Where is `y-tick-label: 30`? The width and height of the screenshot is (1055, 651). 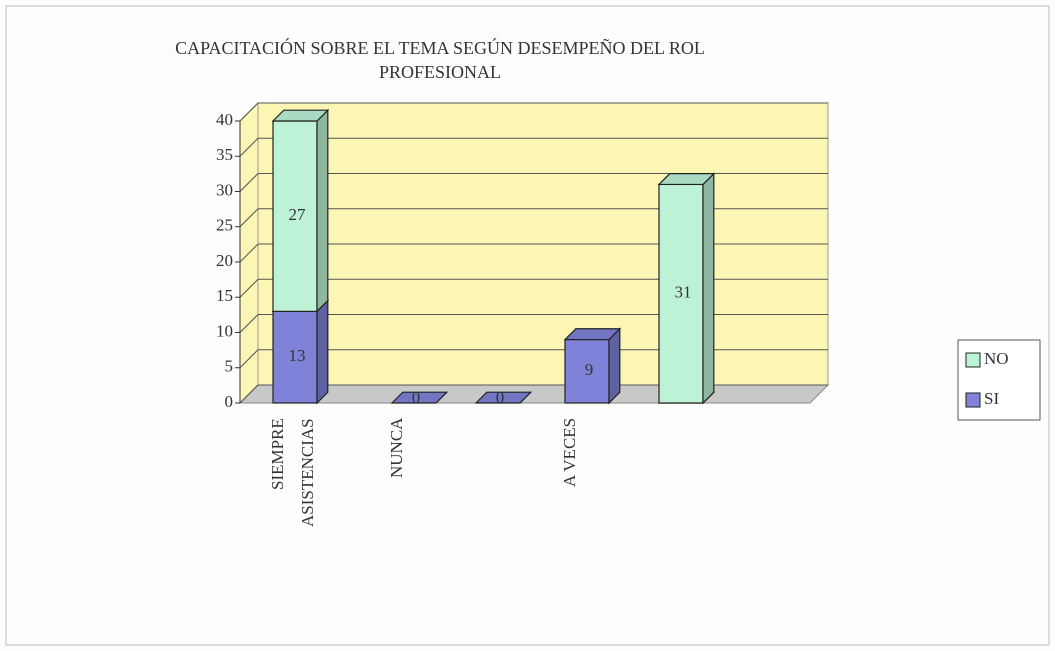 y-tick-label: 30 is located at coordinates (224, 189).